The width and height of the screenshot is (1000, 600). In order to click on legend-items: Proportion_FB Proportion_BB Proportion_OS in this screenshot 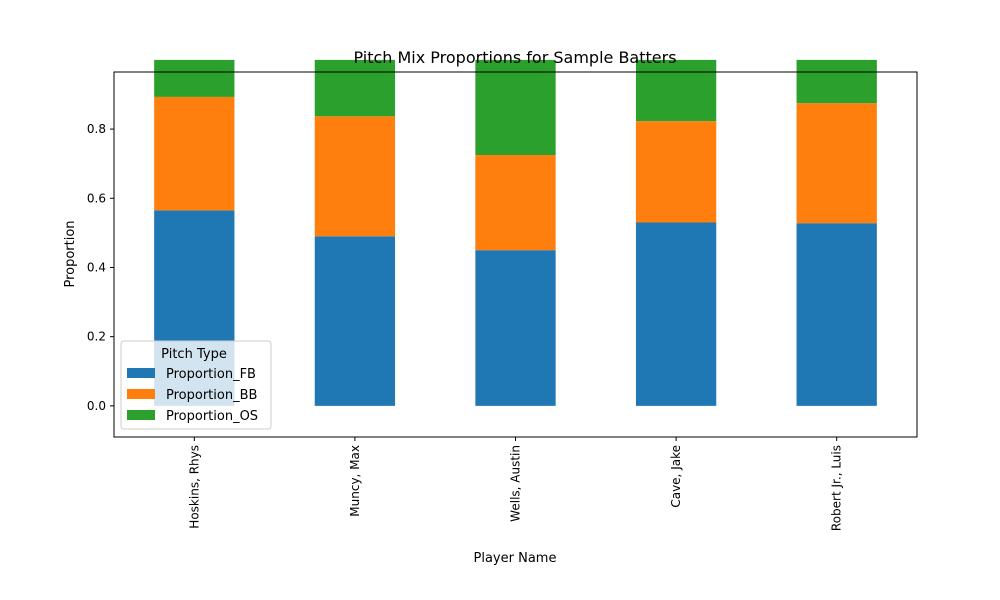, I will do `click(192, 395)`.